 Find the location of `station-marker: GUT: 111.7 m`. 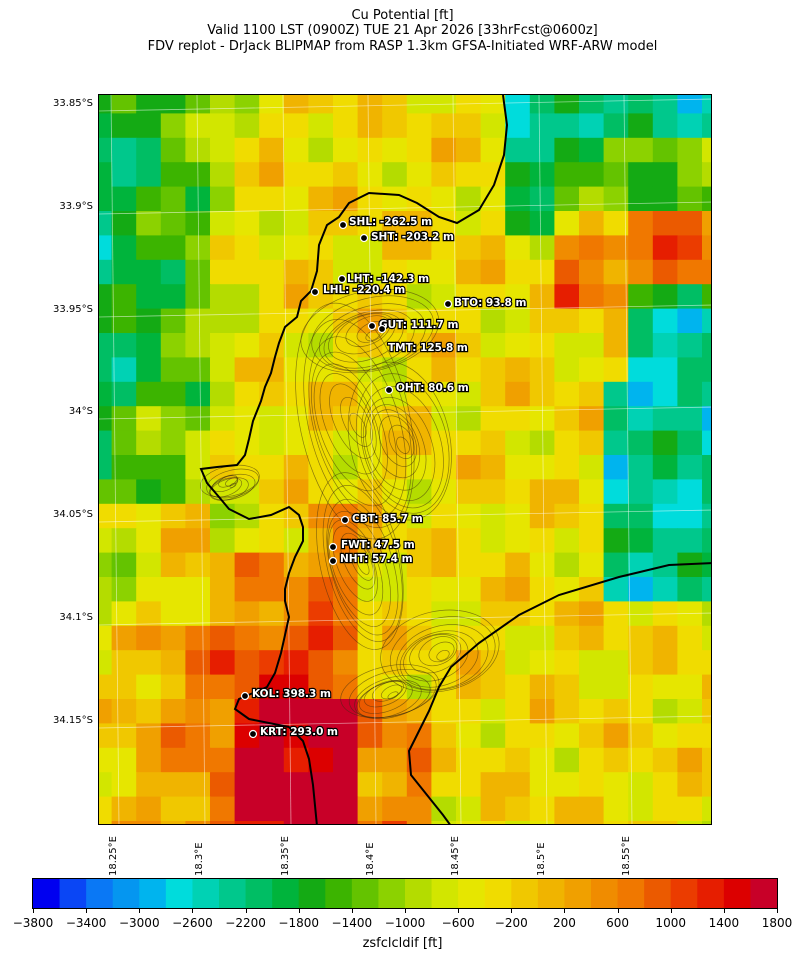

station-marker: GUT: 111.7 m is located at coordinates (413, 325).